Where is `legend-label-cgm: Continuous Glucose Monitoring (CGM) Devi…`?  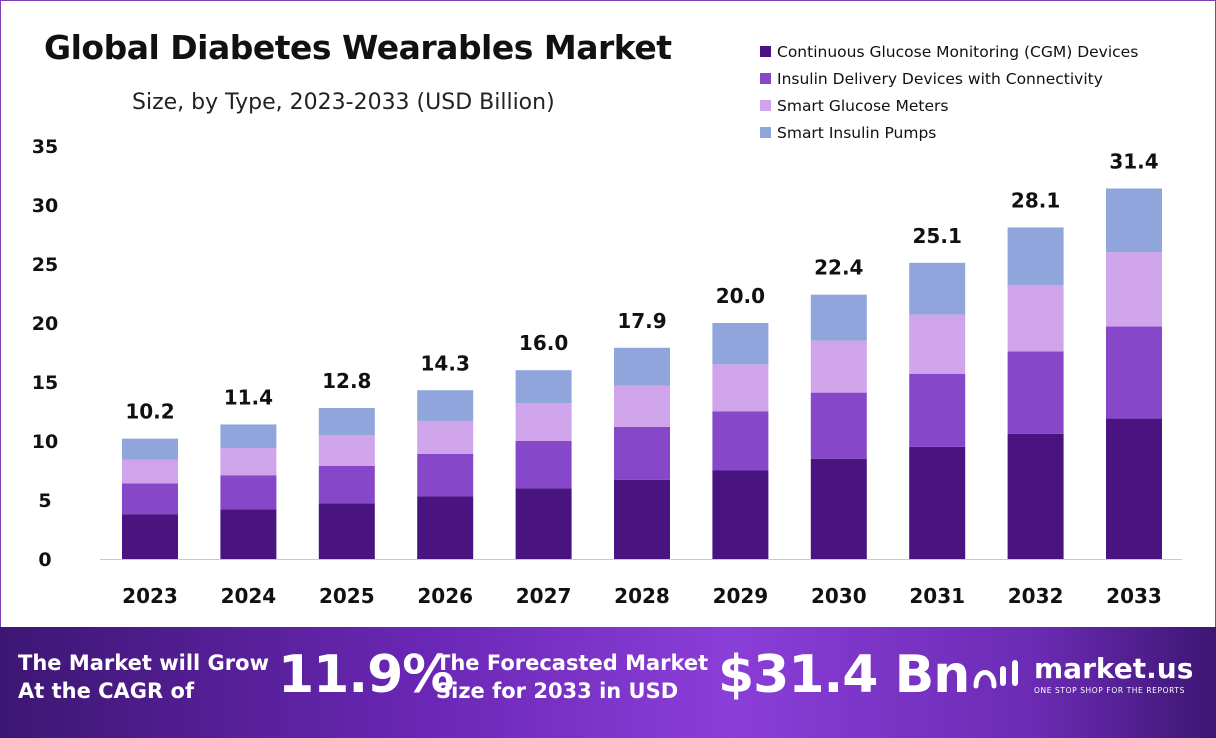 legend-label-cgm: Continuous Glucose Monitoring (CGM) Devi… is located at coordinates (958, 51).